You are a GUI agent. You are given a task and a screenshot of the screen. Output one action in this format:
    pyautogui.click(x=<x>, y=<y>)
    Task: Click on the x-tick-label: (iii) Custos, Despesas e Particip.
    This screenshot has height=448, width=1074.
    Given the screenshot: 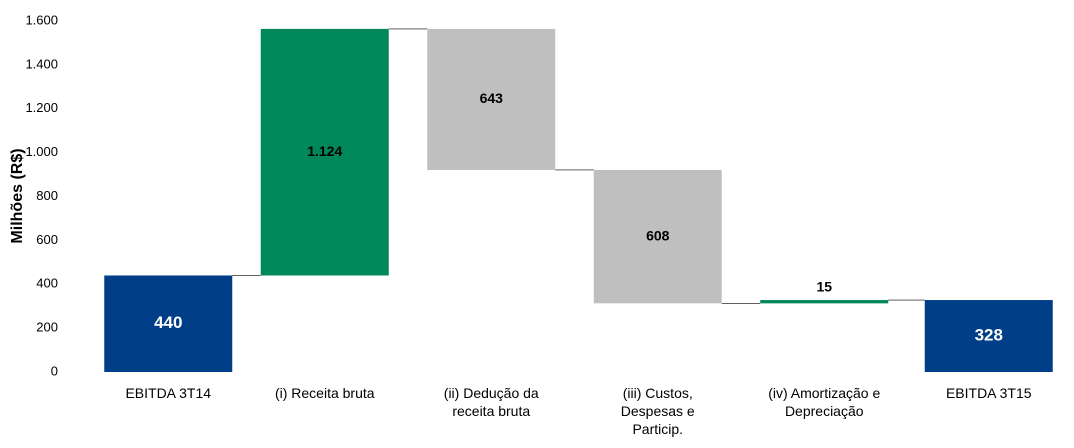 What is the action you would take?
    pyautogui.click(x=657, y=411)
    